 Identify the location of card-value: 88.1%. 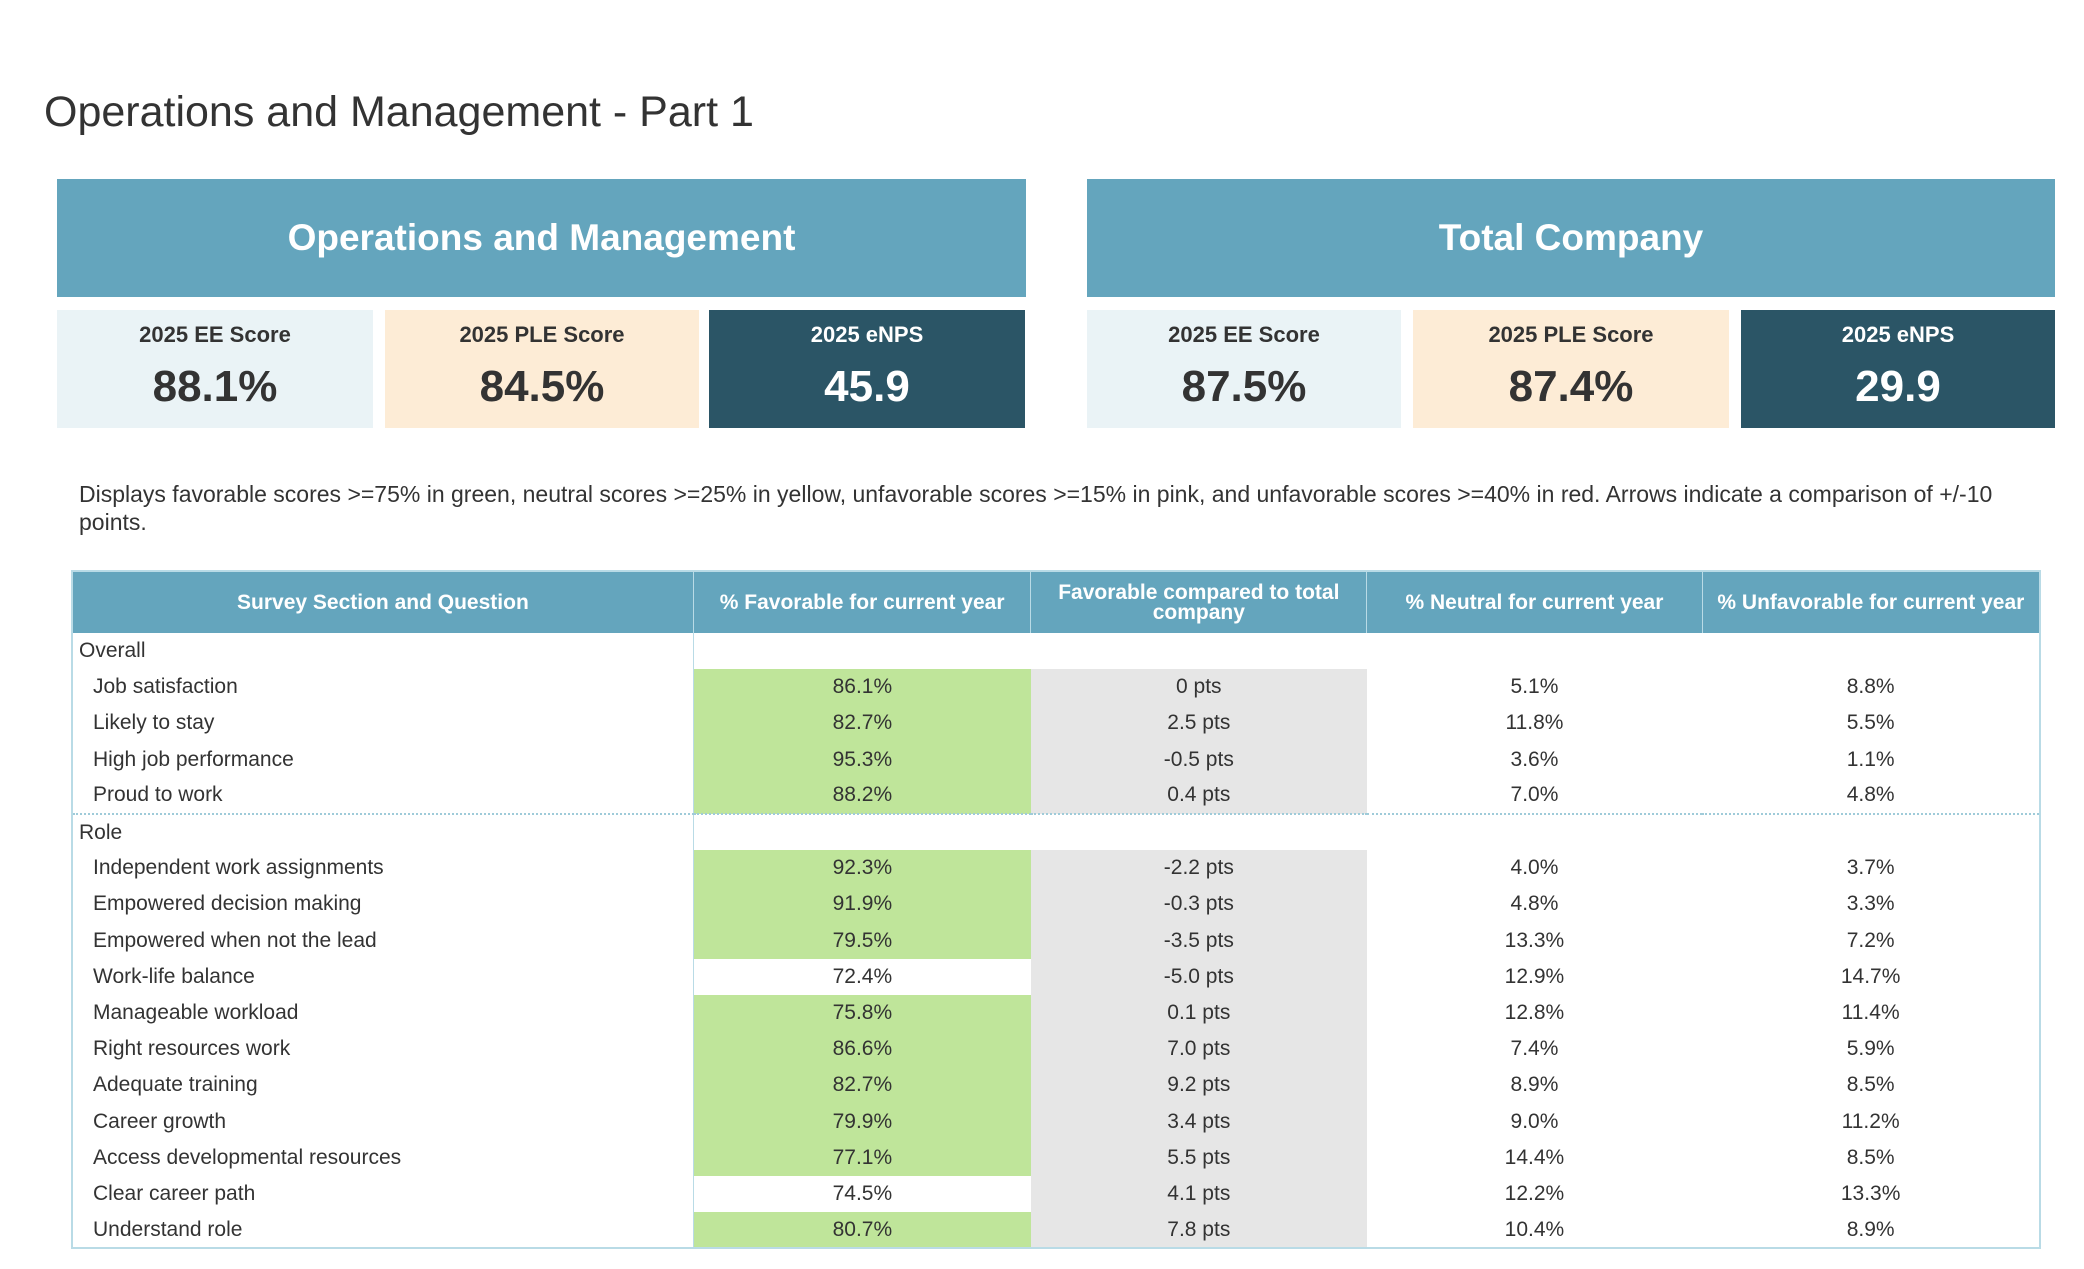
(215, 386).